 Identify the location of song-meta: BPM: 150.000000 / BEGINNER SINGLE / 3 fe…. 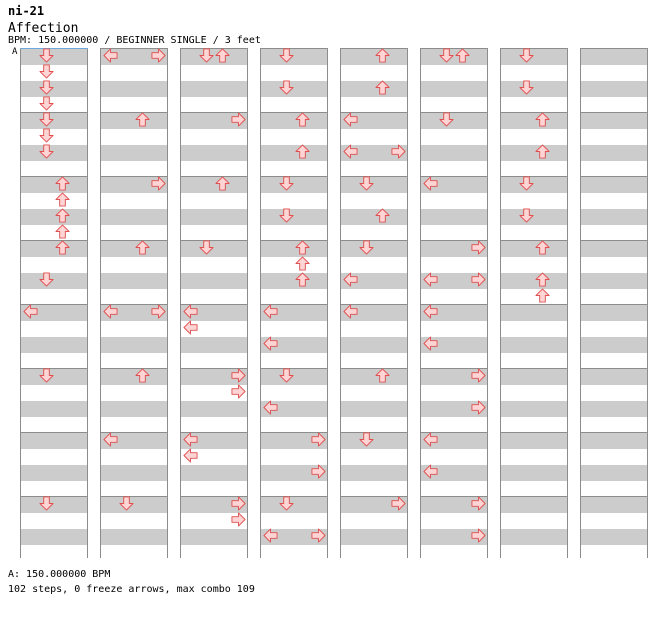
(134, 40).